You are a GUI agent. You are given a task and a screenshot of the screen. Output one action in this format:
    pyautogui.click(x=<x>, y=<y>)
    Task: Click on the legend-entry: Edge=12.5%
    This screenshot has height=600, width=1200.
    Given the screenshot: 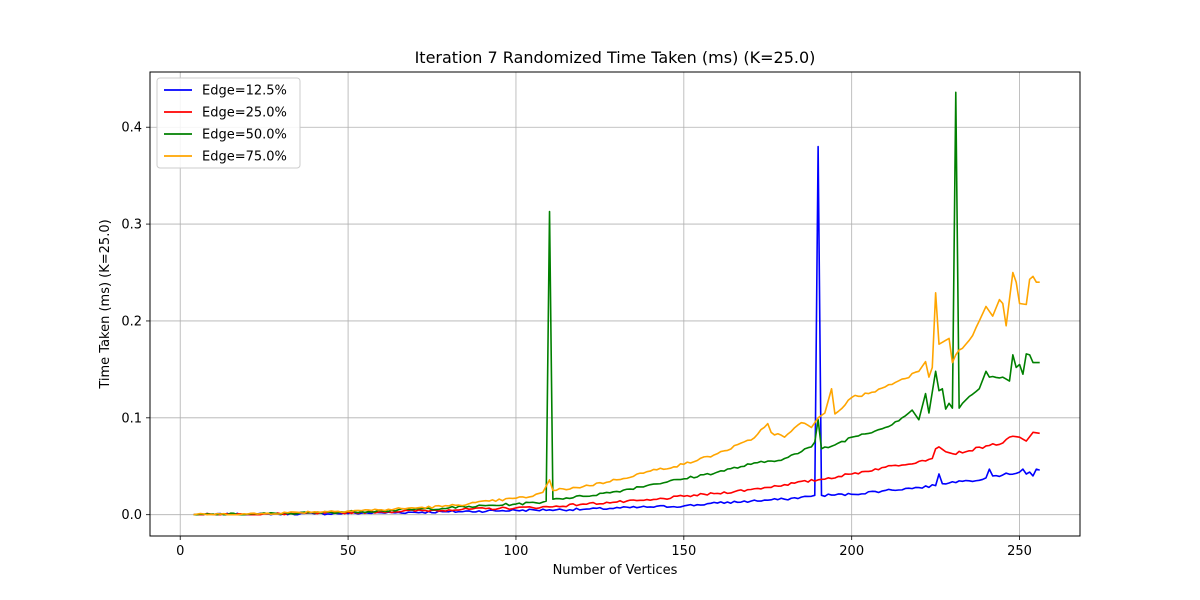 What is the action you would take?
    pyautogui.click(x=244, y=91)
    